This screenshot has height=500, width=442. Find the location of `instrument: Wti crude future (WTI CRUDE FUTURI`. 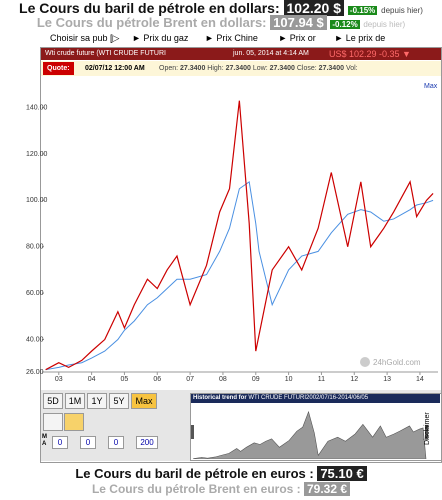

instrument: Wti crude future (WTI CRUDE FUTURI is located at coordinates (105, 53).